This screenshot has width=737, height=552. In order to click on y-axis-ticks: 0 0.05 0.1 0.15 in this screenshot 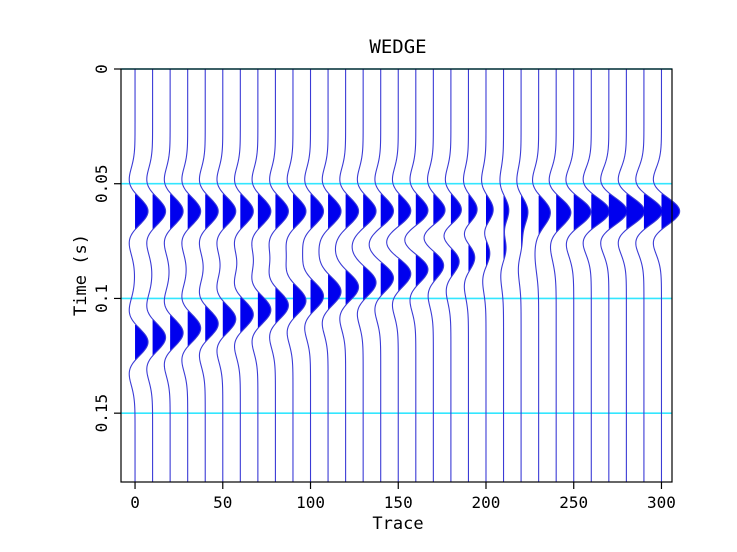, I will do `click(106, 248)`.